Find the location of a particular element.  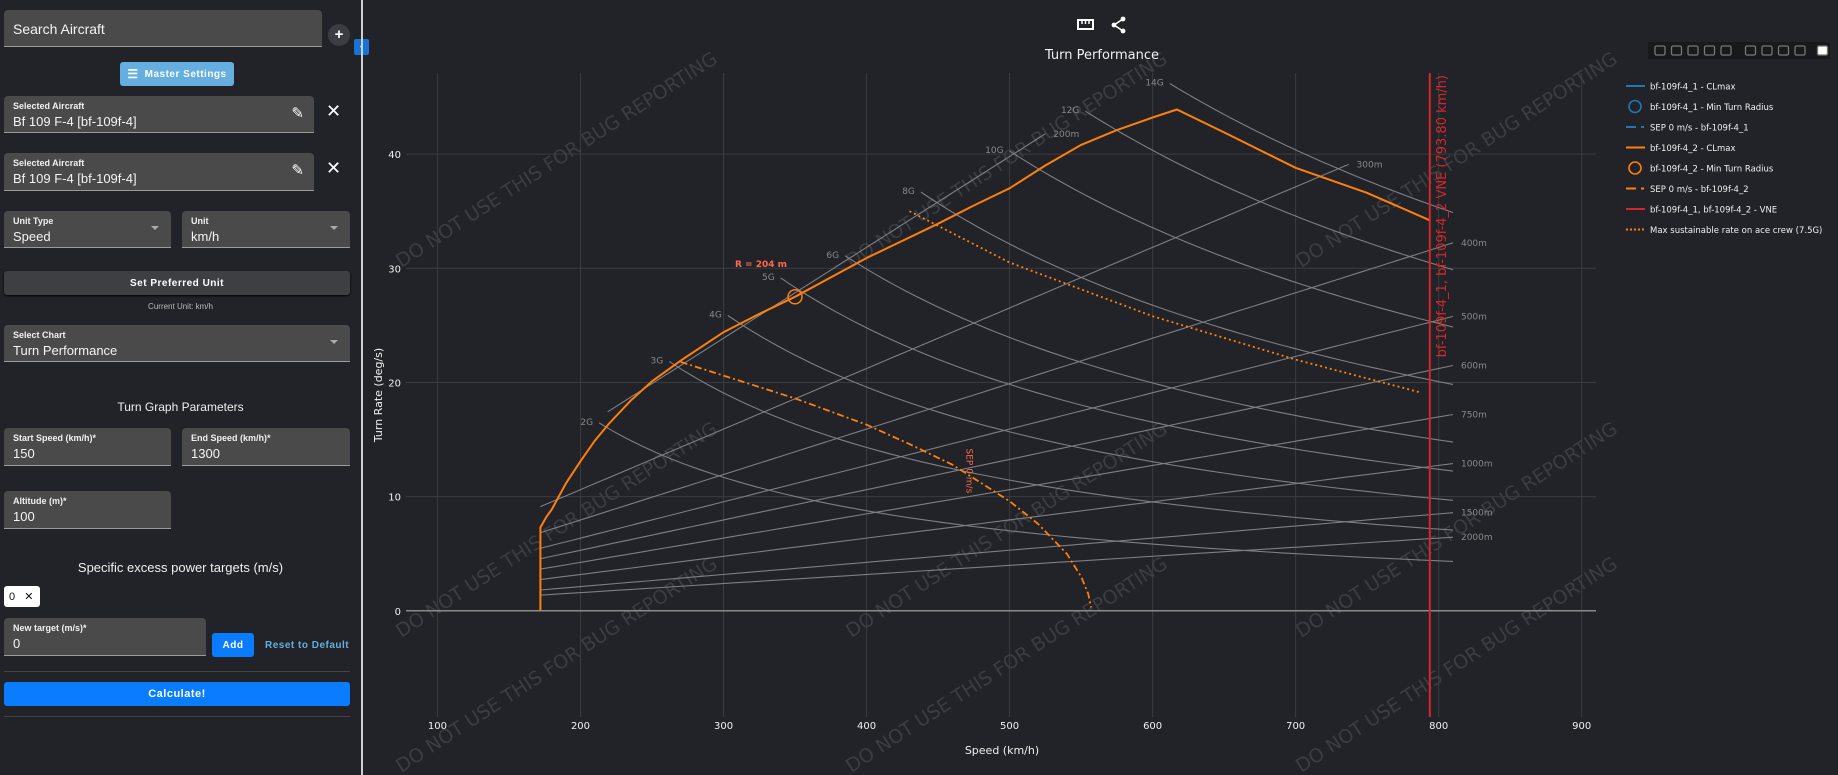

sliders-icon: ☰ is located at coordinates (133, 74).